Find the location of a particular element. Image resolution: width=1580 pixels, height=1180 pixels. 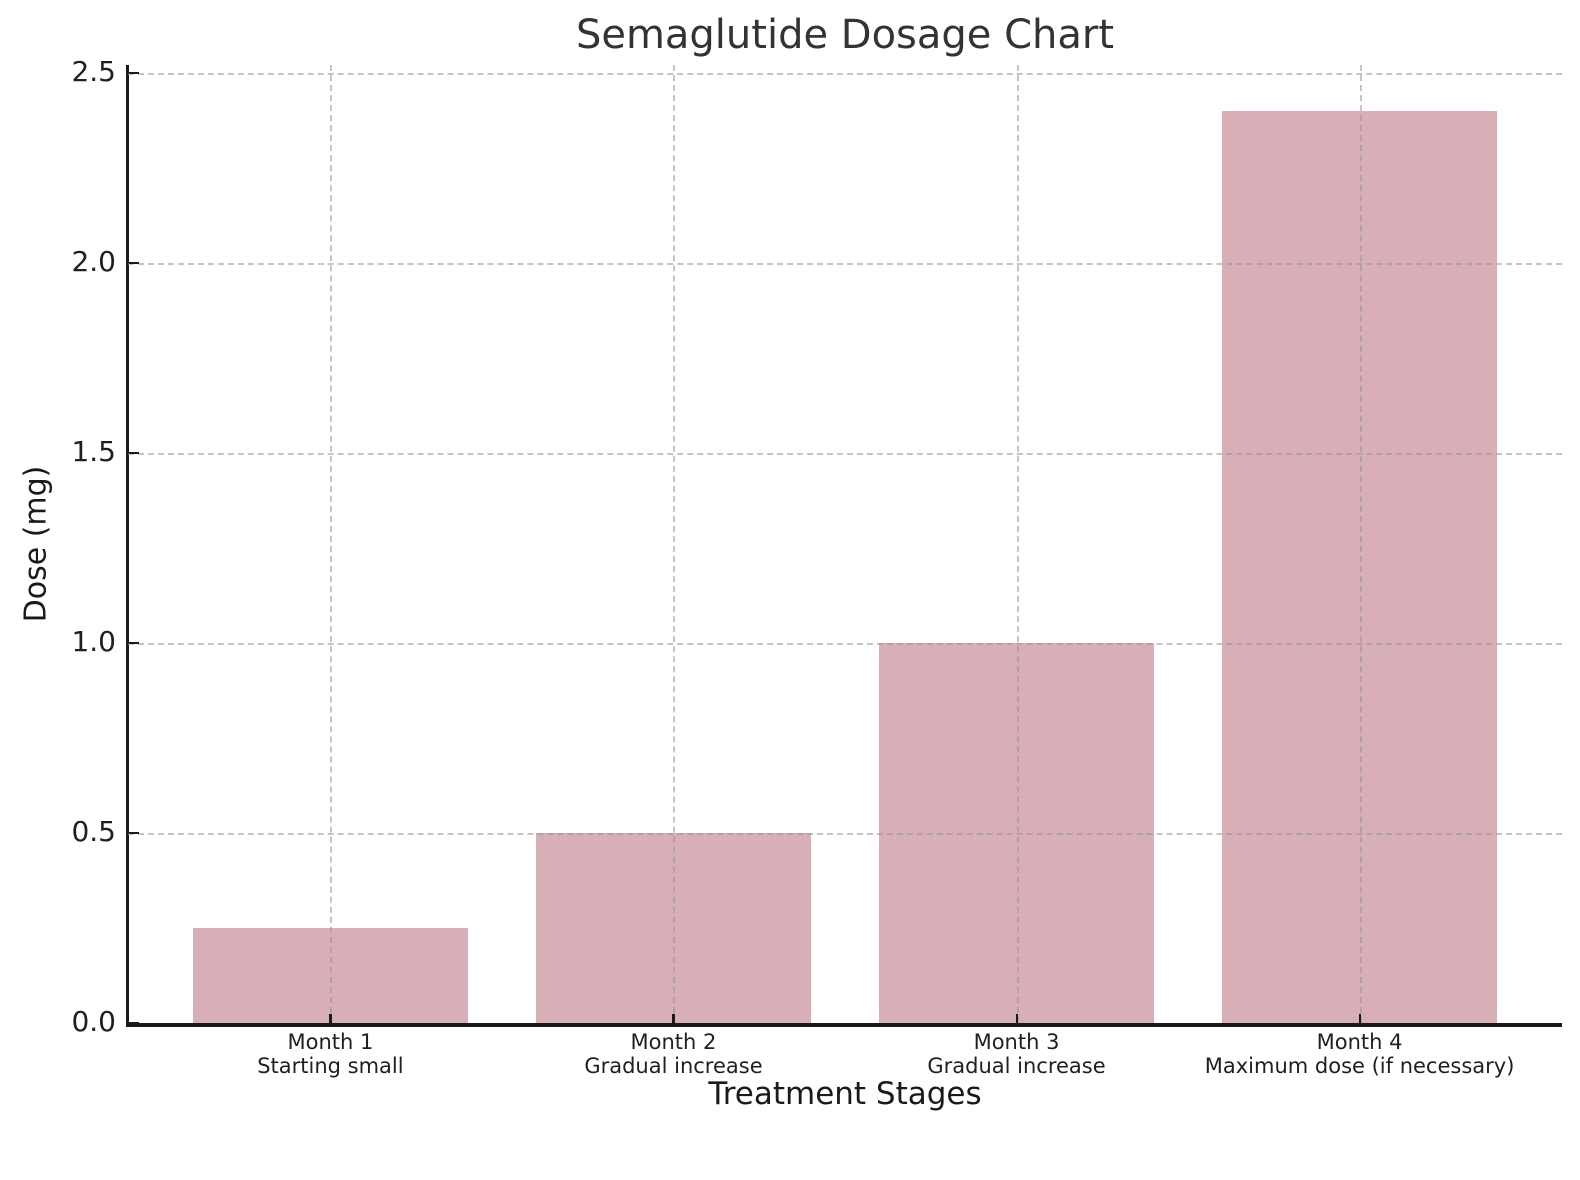

x-tick-label-month: Month 1 is located at coordinates (330, 1042).